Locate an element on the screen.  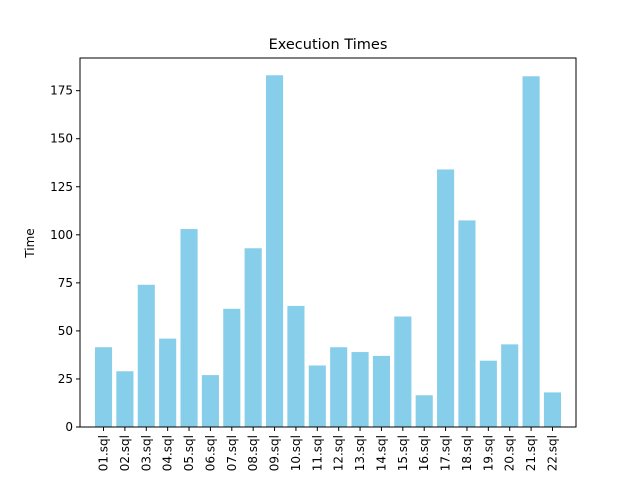
x-tick-label: 08.sql is located at coordinates (253, 453).